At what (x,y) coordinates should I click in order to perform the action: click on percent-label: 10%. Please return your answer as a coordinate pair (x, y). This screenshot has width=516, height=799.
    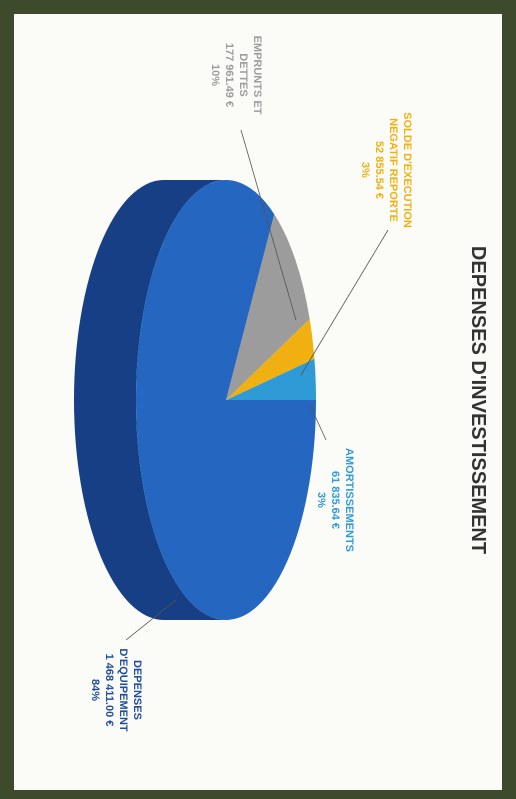
    Looking at the image, I should click on (215, 75).